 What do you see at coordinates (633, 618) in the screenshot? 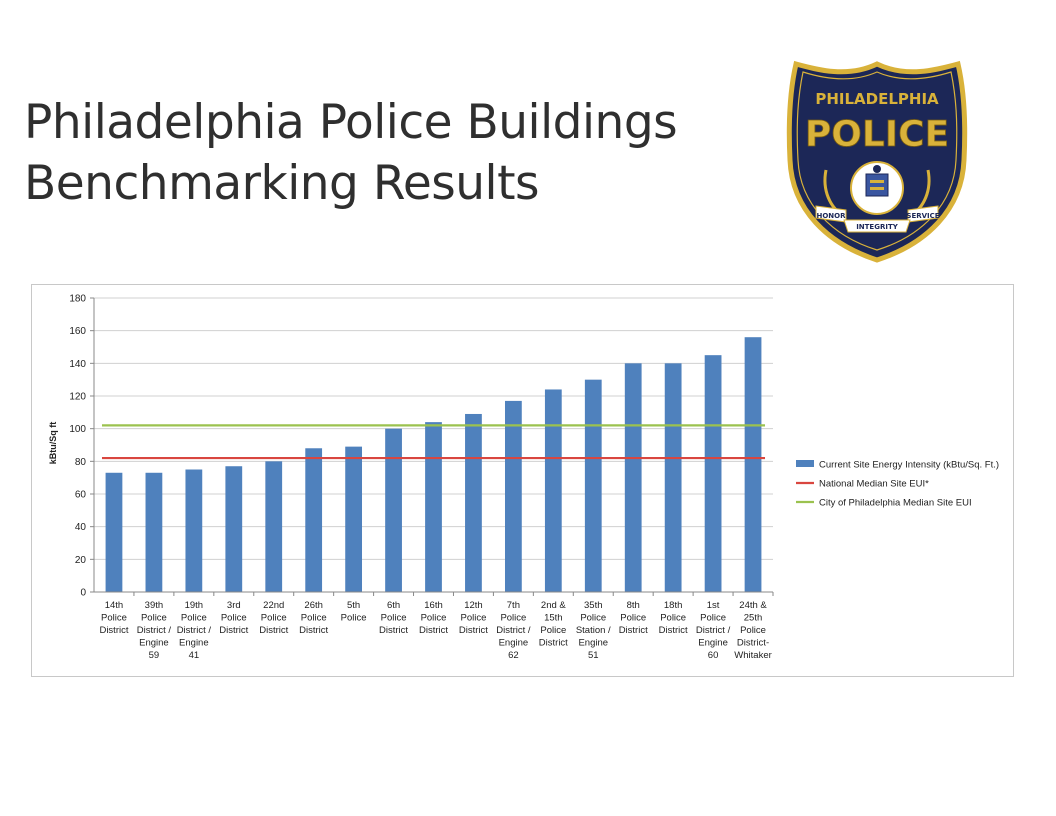
I see `x-tick-label: 8th Police District` at bounding box center [633, 618].